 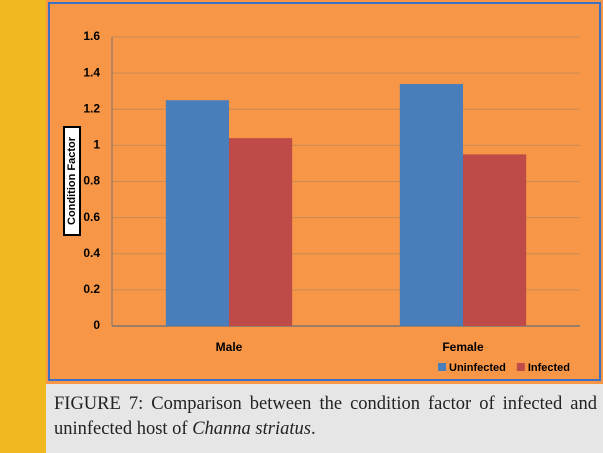 What do you see at coordinates (91, 72) in the screenshot?
I see `y-tick-label: 1.4` at bounding box center [91, 72].